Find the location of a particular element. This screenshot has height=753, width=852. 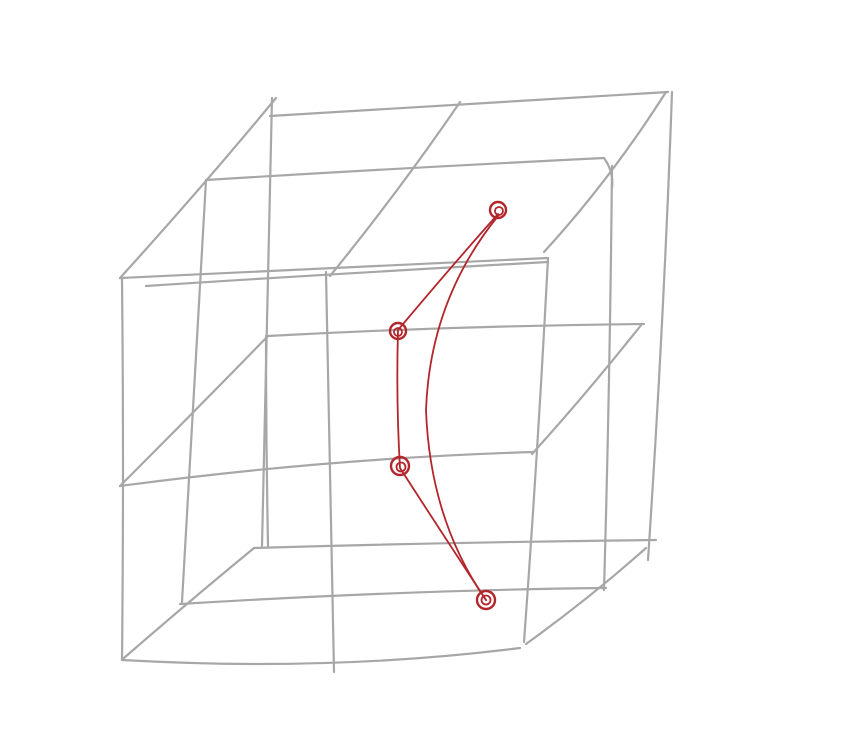

front-top-edge is located at coordinates (334, 268).